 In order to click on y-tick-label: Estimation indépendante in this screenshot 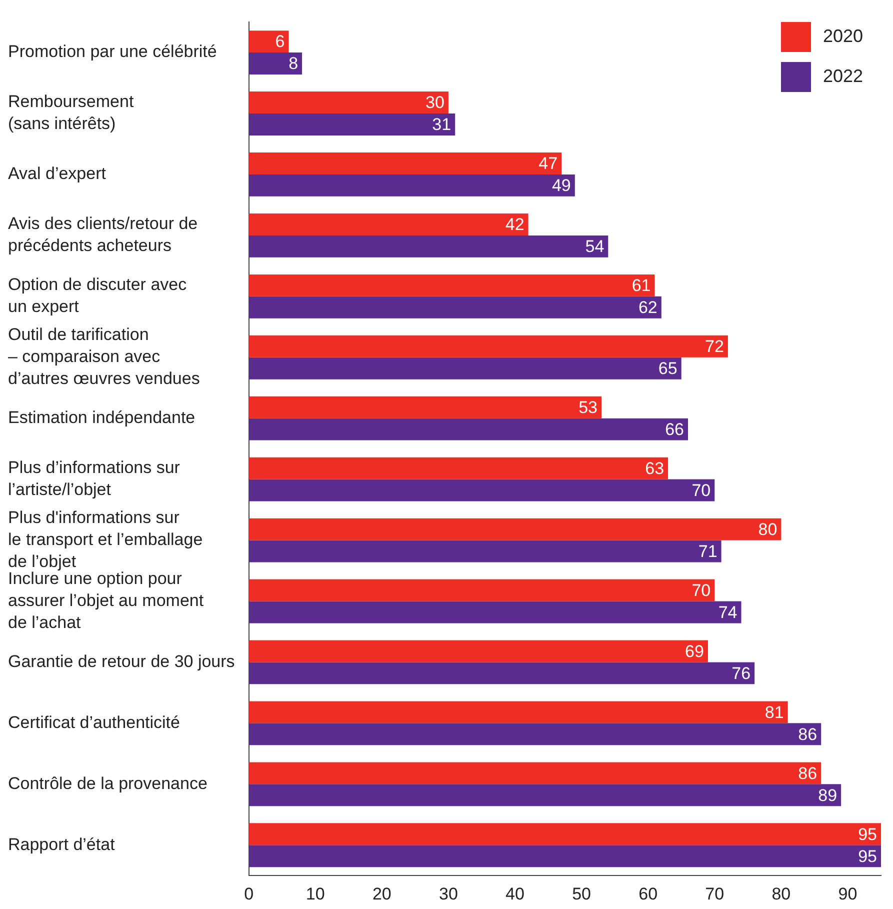, I will do `click(102, 418)`.